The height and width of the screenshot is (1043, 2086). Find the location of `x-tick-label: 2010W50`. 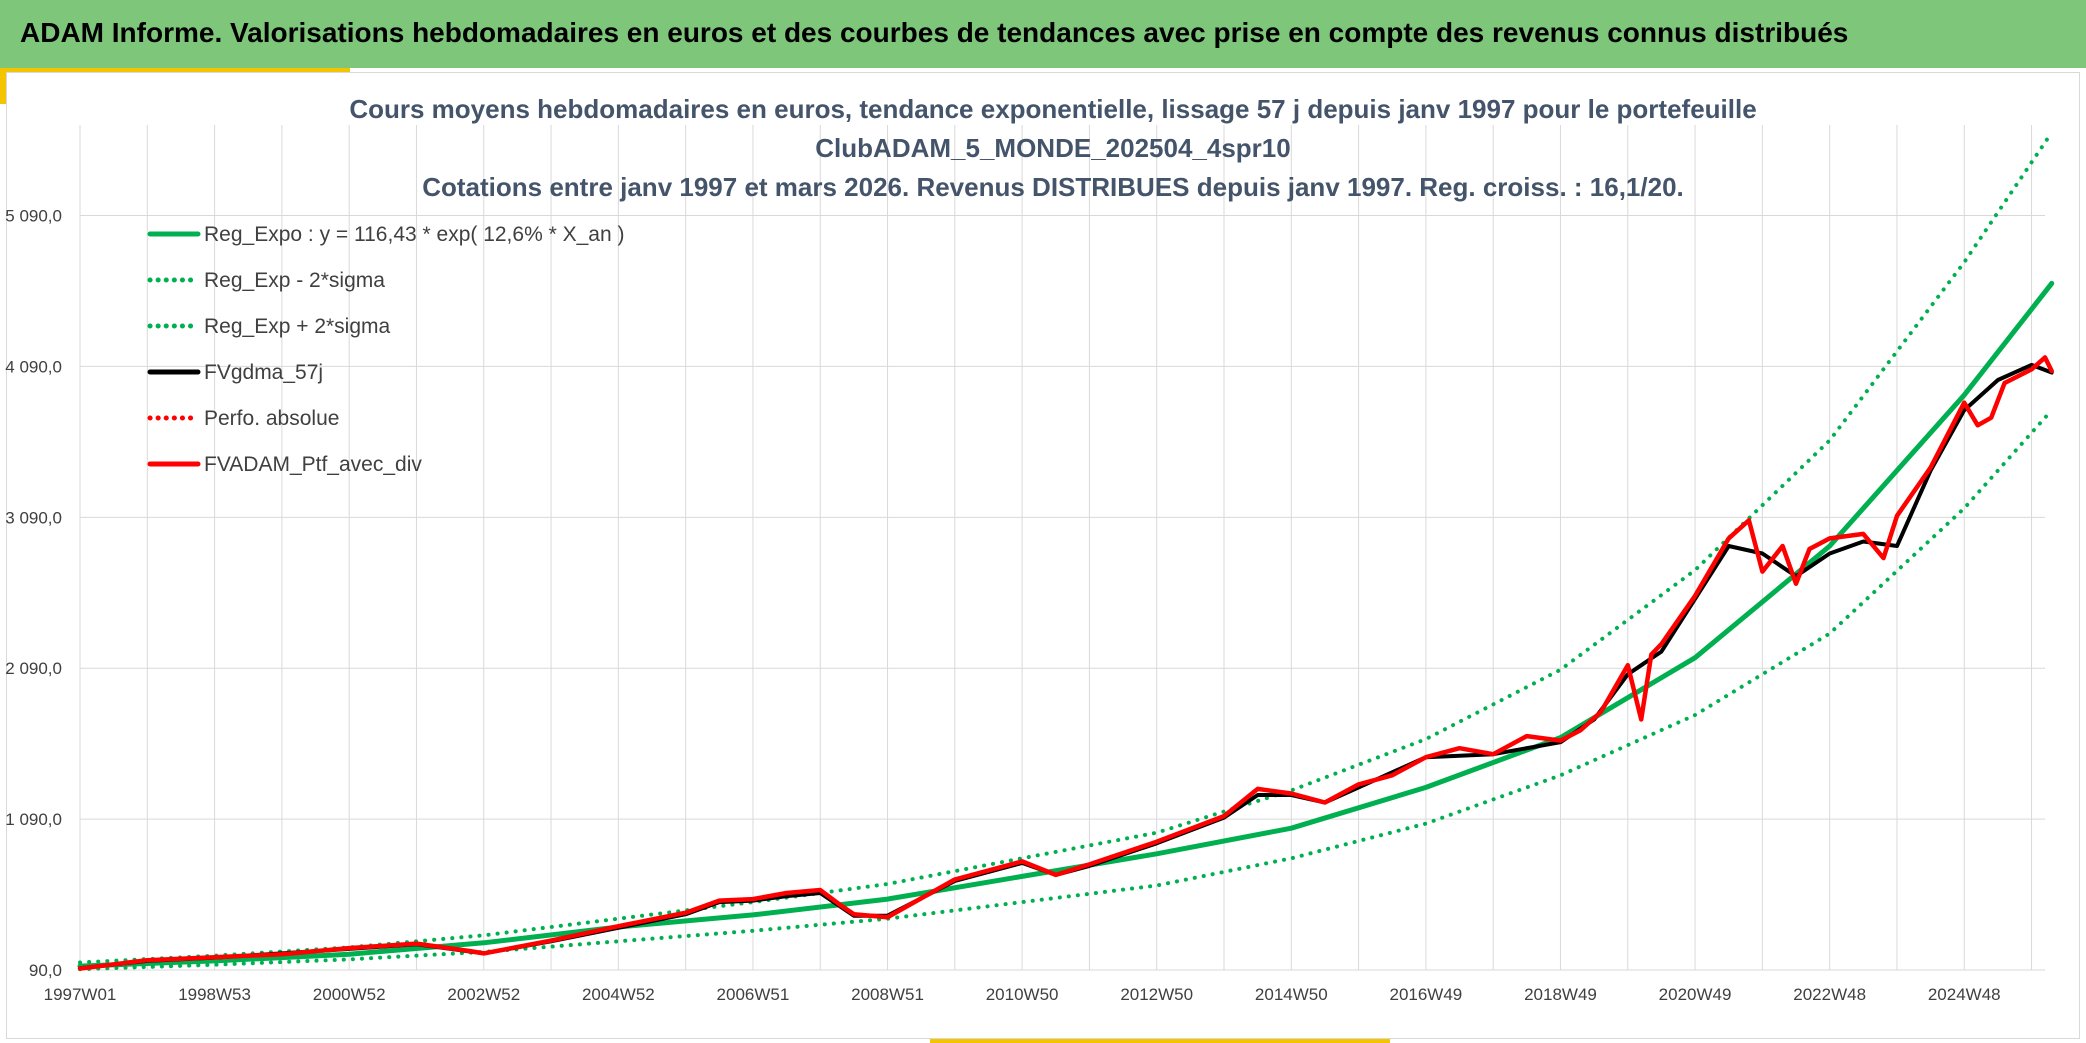

x-tick-label: 2010W50 is located at coordinates (1022, 994).